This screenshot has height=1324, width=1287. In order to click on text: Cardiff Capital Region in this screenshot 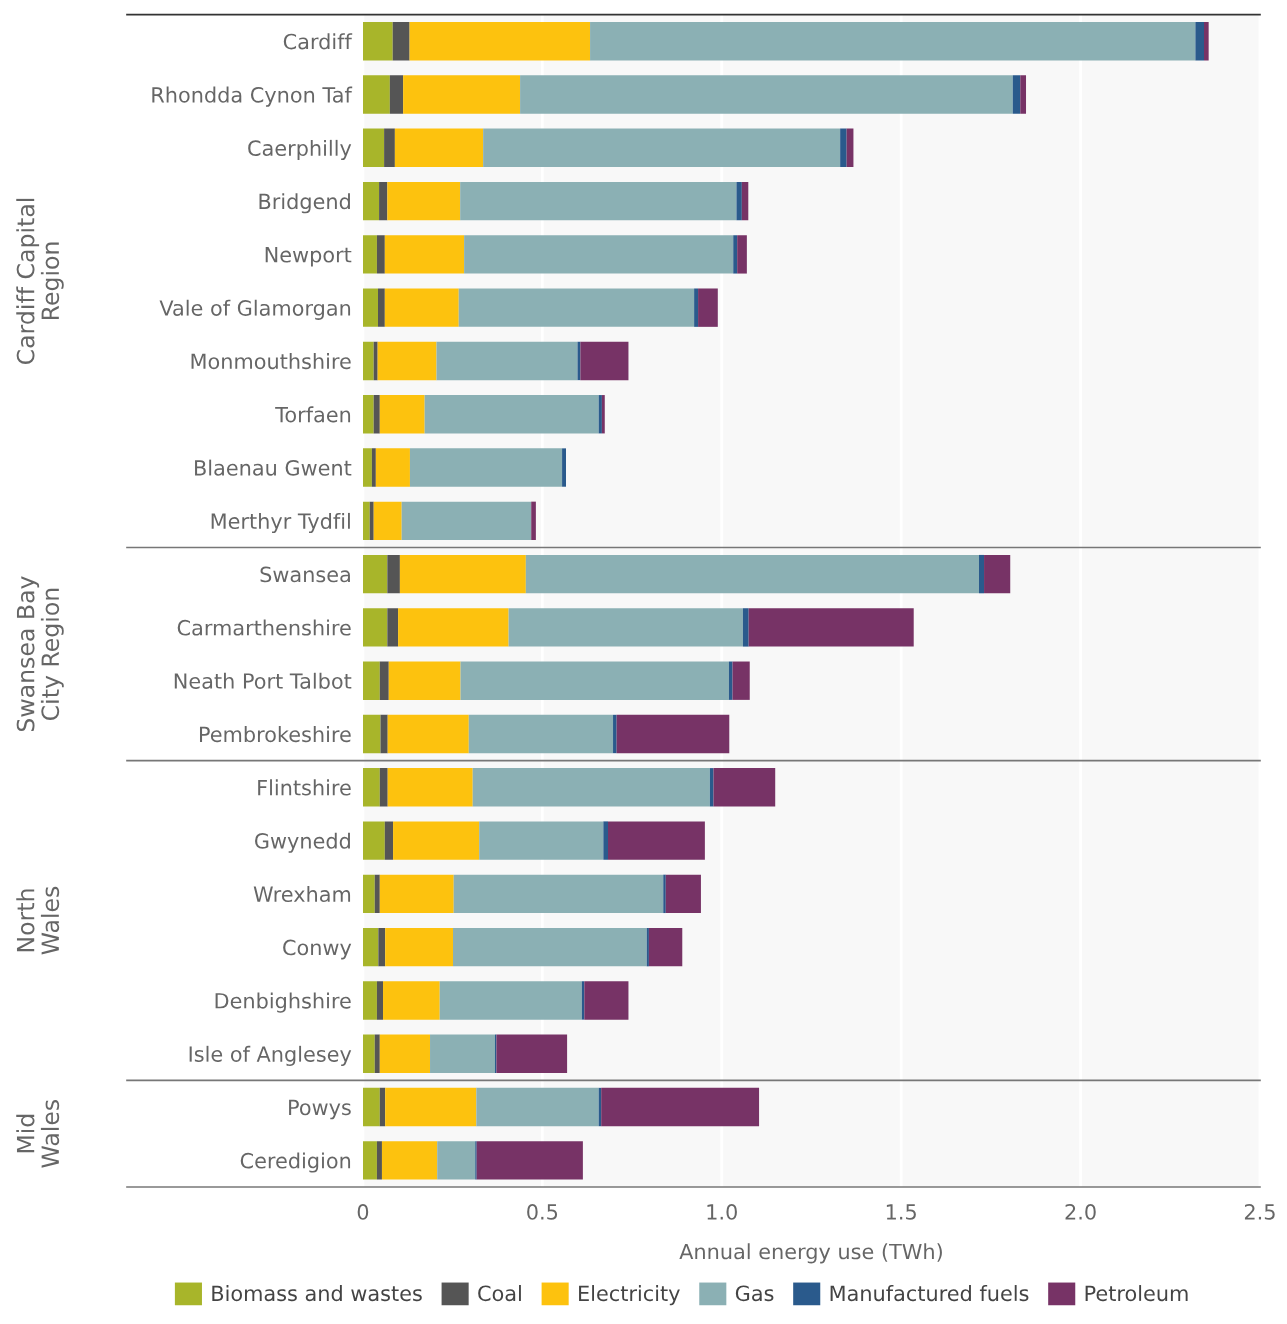, I will do `click(40, 281)`.